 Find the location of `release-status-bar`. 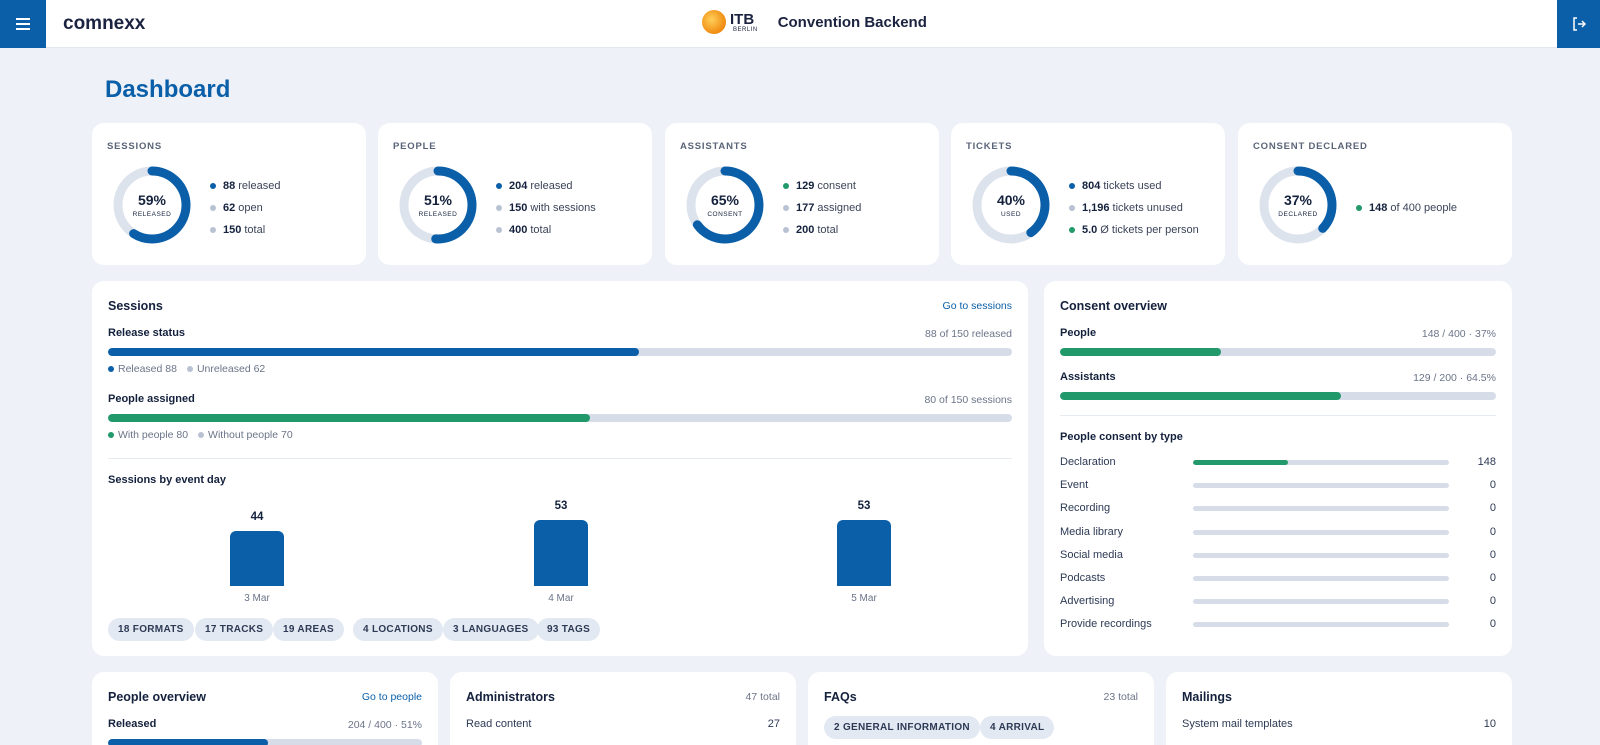

release-status-bar is located at coordinates (560, 352).